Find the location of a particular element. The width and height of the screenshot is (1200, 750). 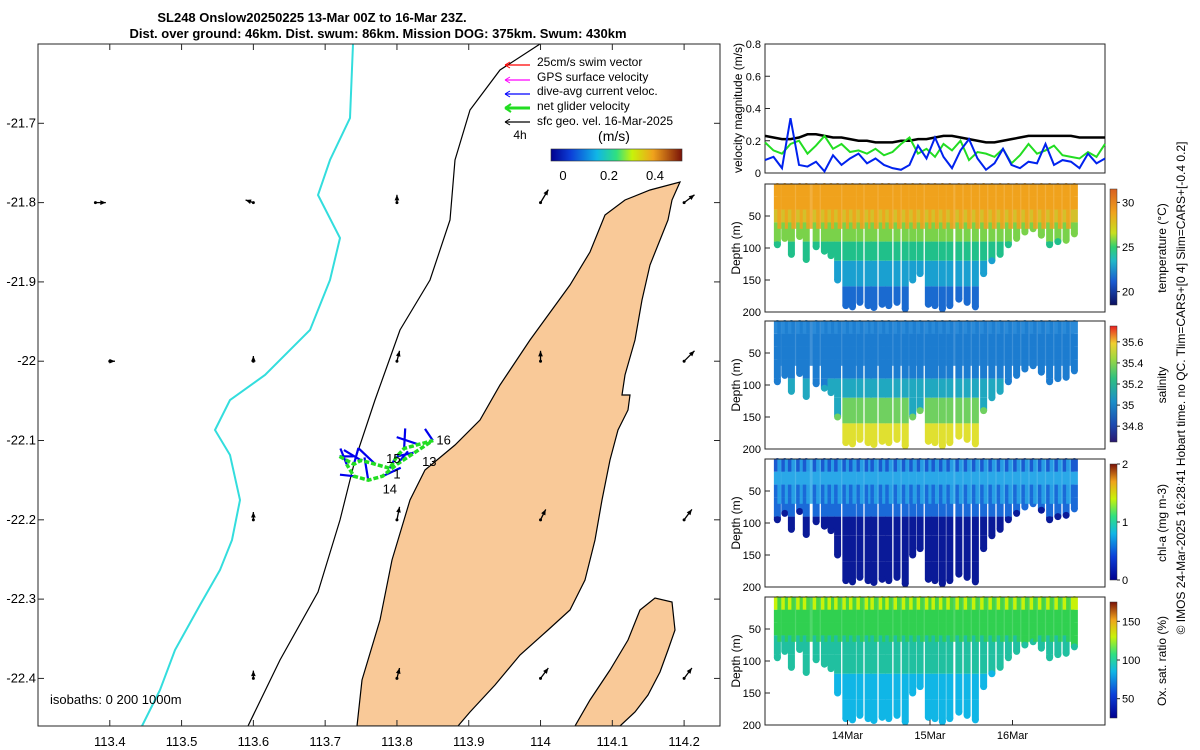

velocity-y-ticks: 0 0.2 0.4 0.6 0.8 is located at coordinates (758, 109).